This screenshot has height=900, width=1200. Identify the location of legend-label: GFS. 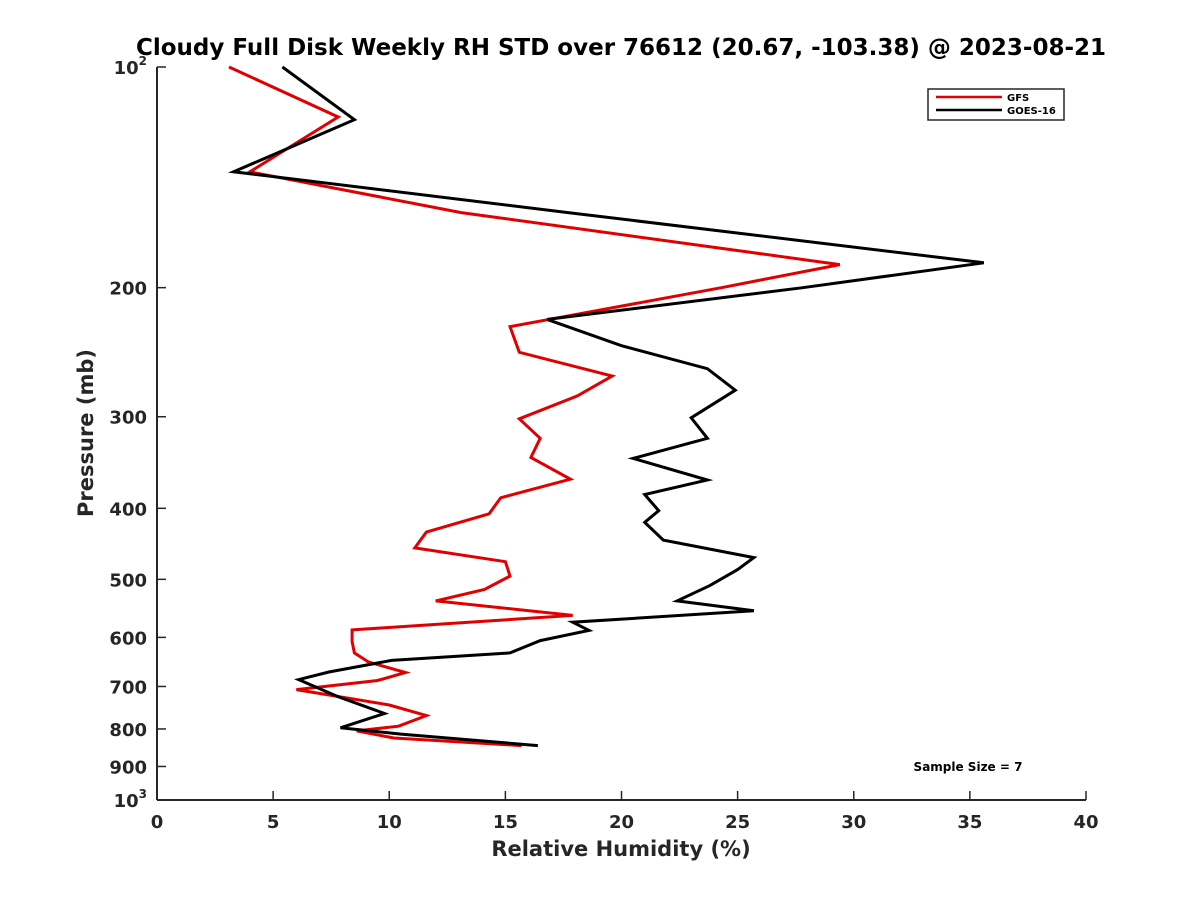
(1018, 98).